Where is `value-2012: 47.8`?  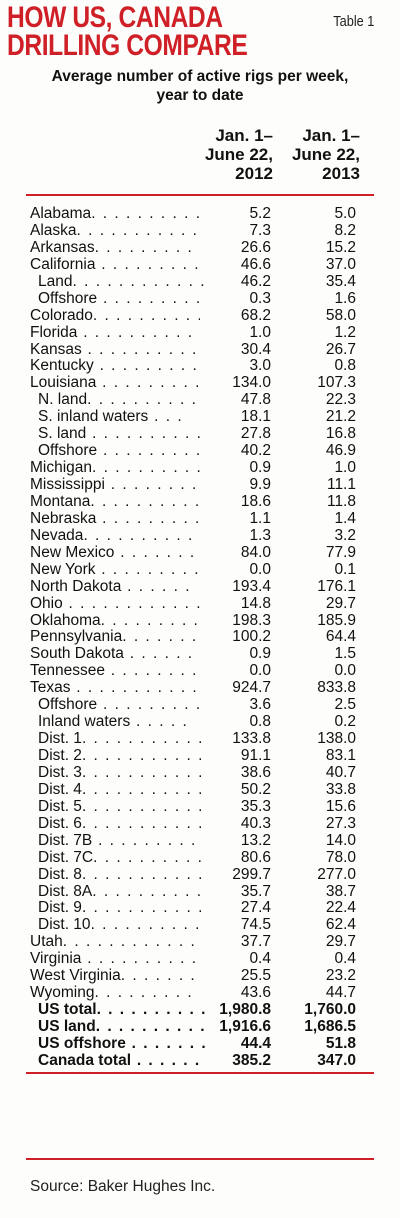 value-2012: 47.8 is located at coordinates (255, 400).